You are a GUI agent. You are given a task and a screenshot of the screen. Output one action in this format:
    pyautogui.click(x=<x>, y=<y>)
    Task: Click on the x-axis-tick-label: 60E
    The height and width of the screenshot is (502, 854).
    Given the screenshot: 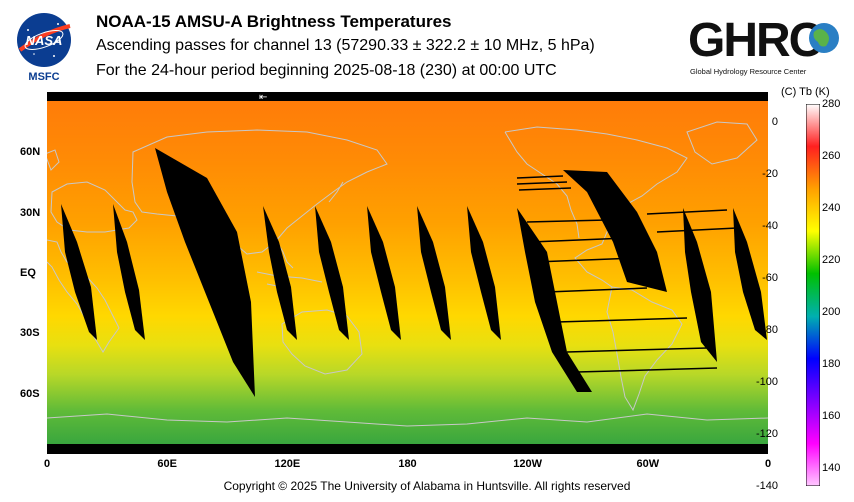 What is the action you would take?
    pyautogui.click(x=167, y=464)
    